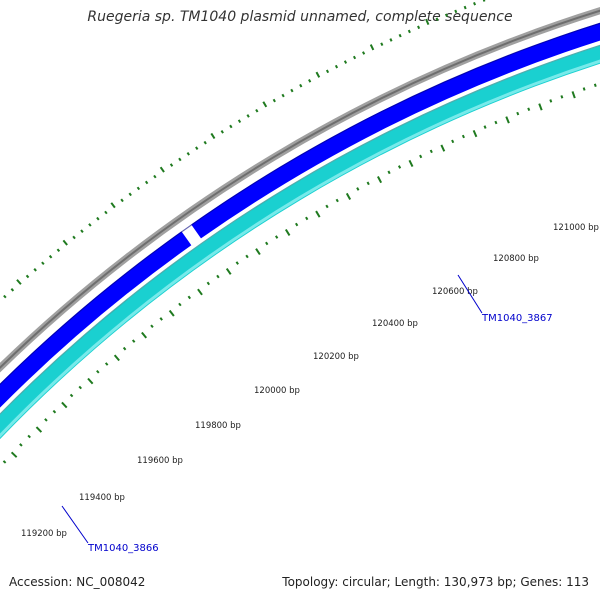 The image size is (600, 600). I want to click on ruler-label: 120200 bp, so click(336, 357).